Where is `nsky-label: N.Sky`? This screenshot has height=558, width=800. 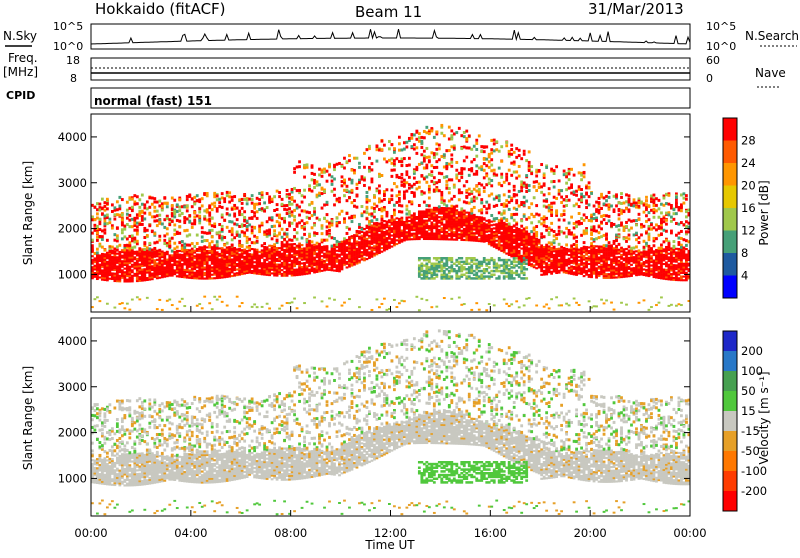
nsky-label: N.Sky is located at coordinates (20, 36).